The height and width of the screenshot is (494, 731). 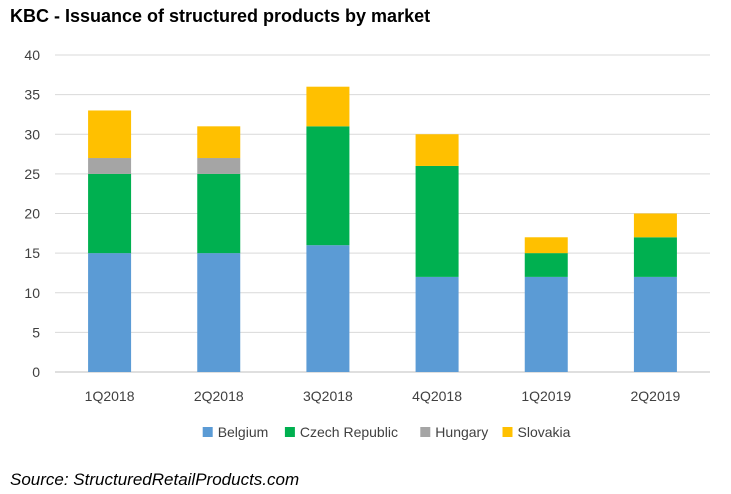 What do you see at coordinates (32, 174) in the screenshot?
I see `y-tick-label: 25` at bounding box center [32, 174].